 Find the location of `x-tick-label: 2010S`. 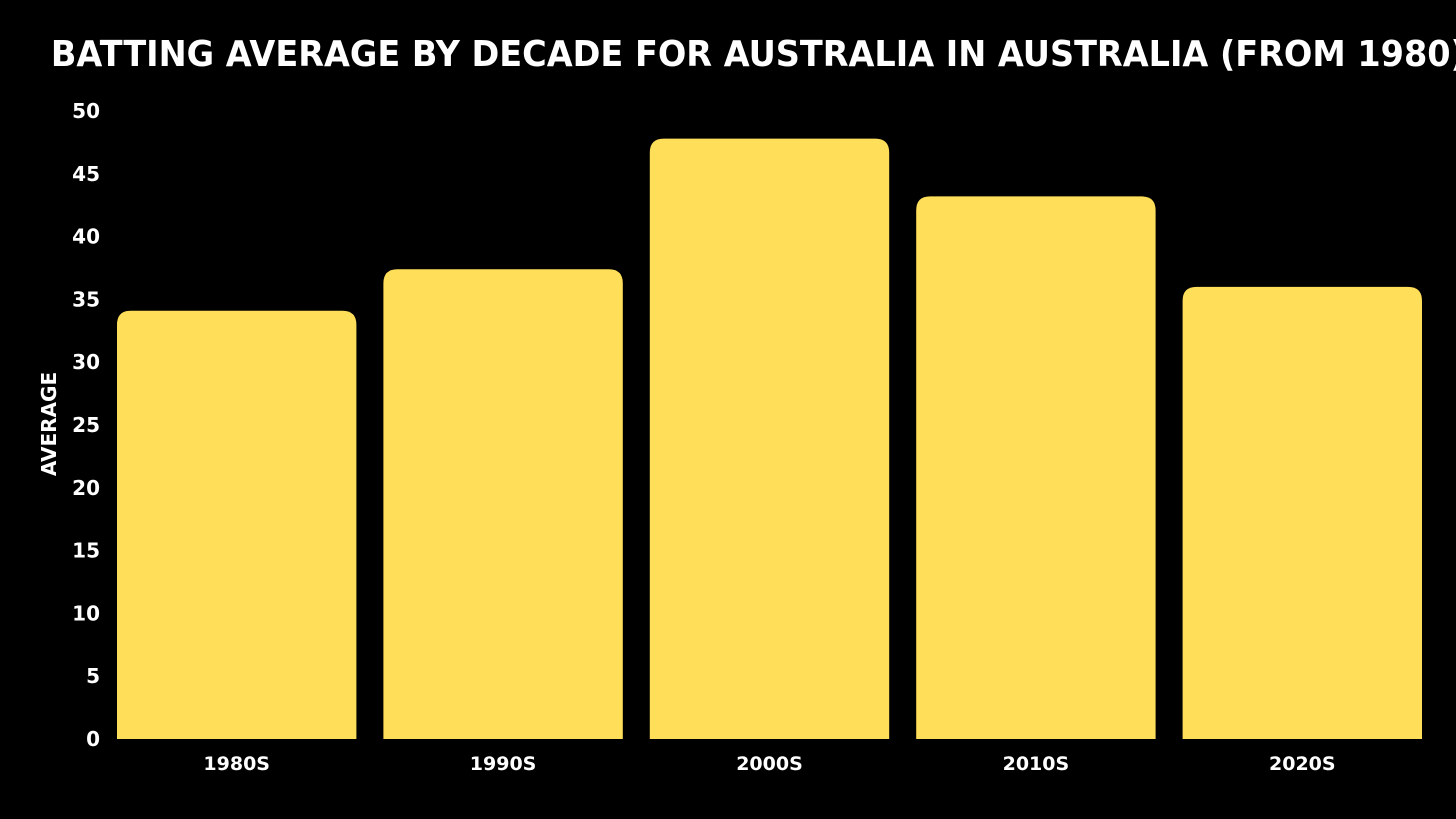

x-tick-label: 2010S is located at coordinates (1036, 764).